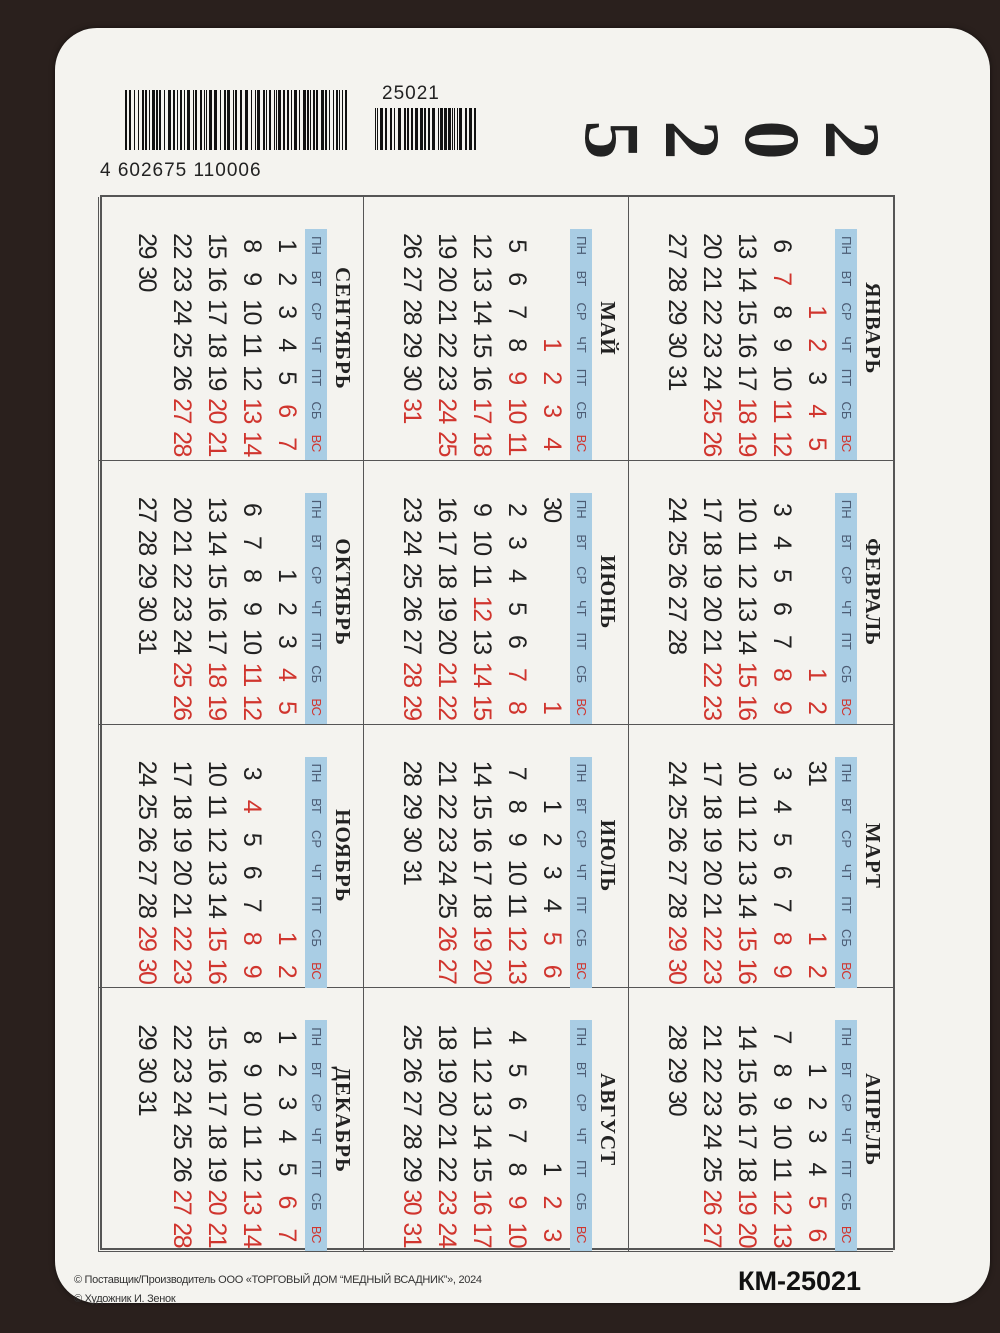 The image size is (1000, 1333). Describe the element at coordinates (677, 509) in the screenshot. I see `day-number: 24` at that location.